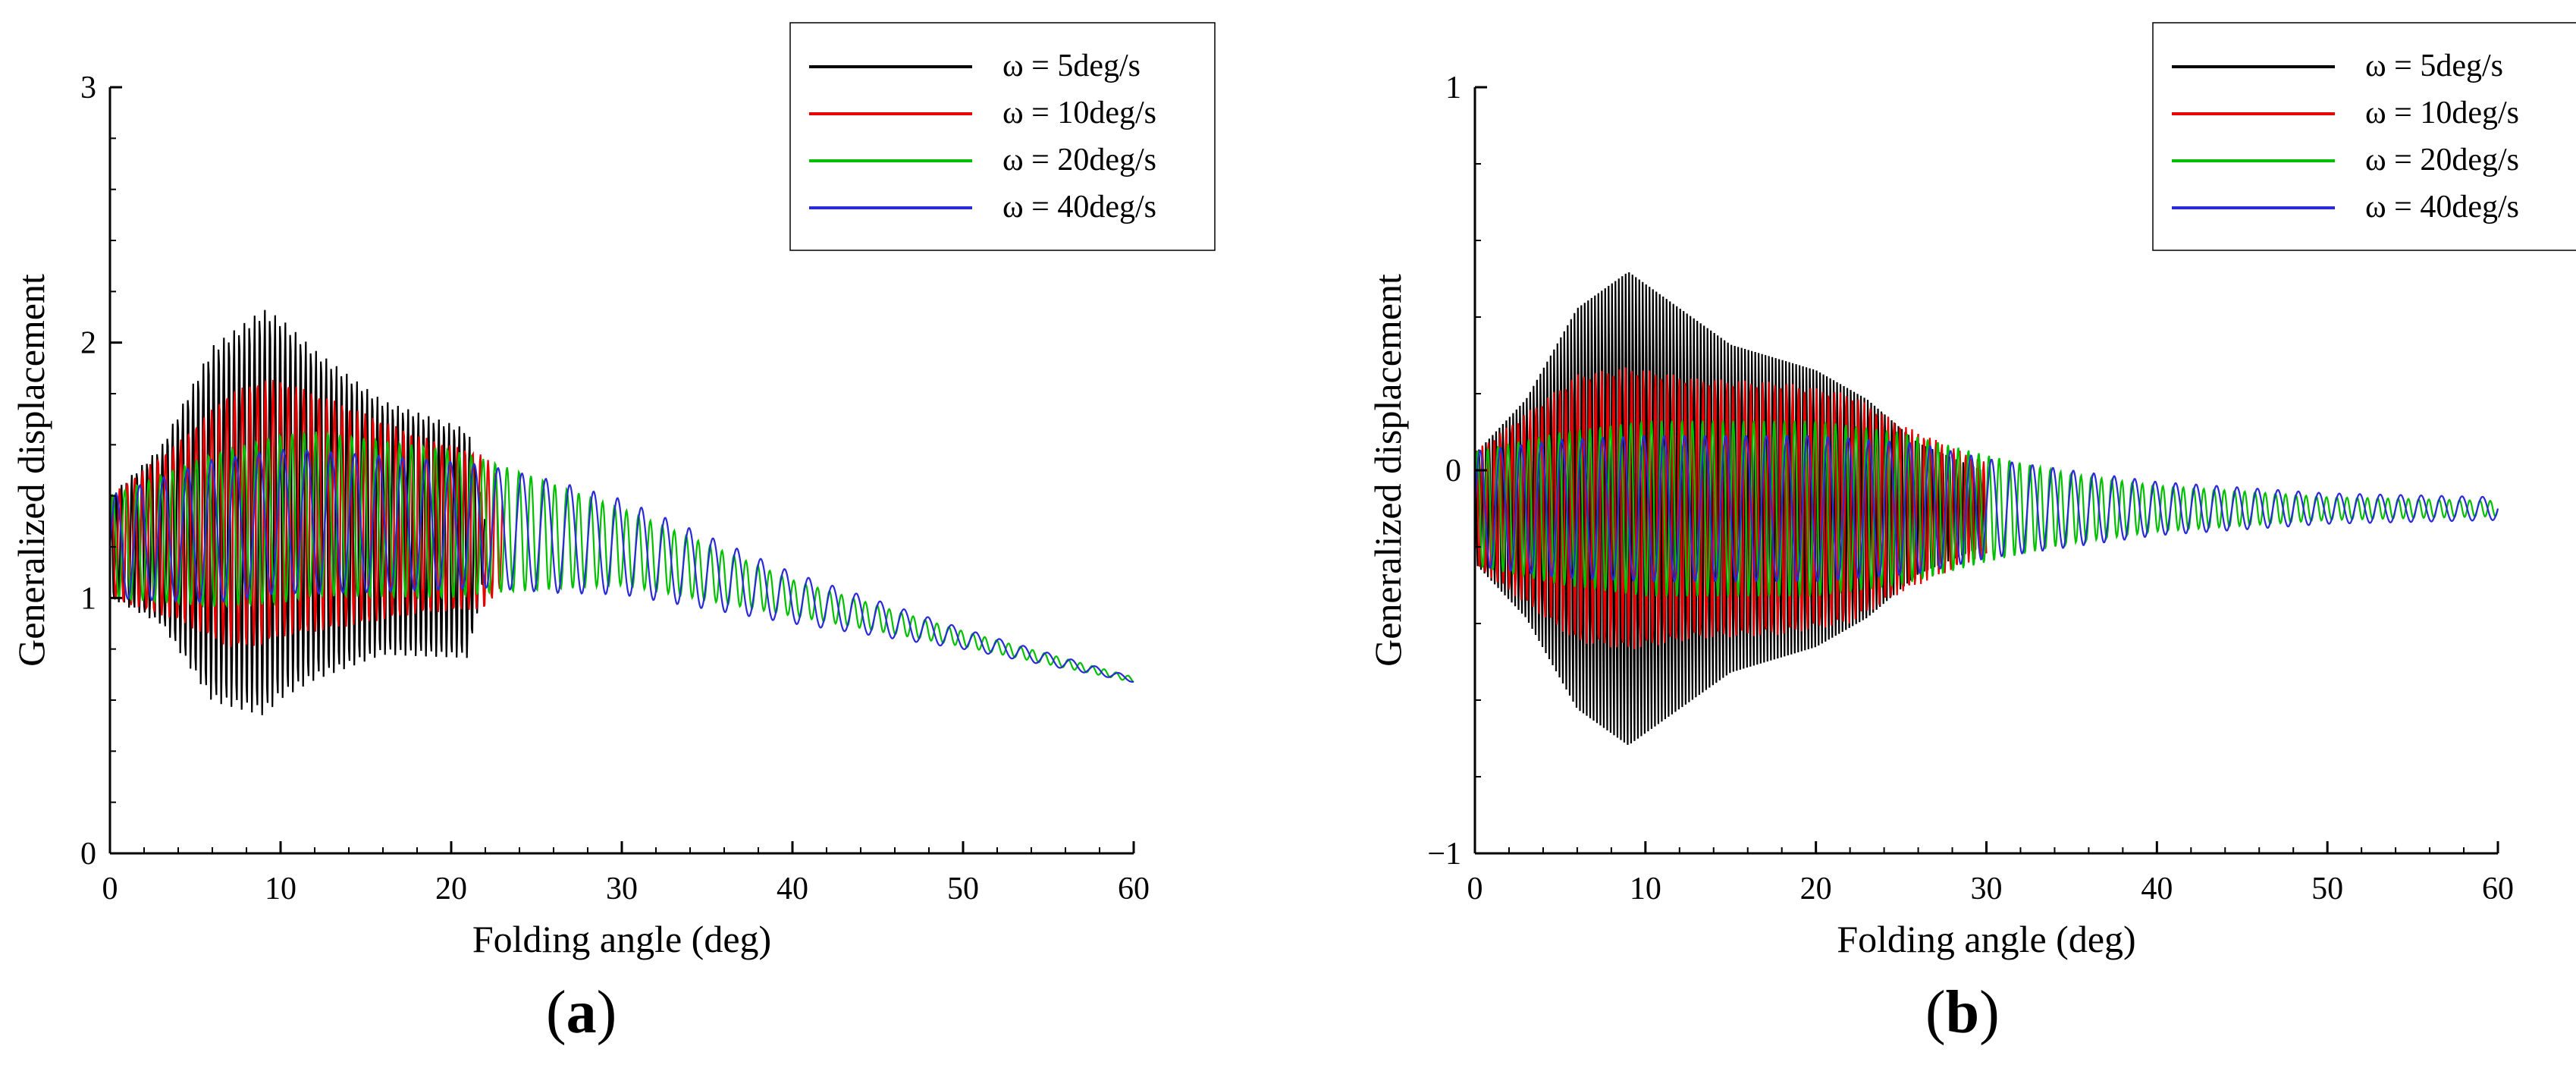  What do you see at coordinates (88, 88) in the screenshot?
I see `y-tick-label: 3` at bounding box center [88, 88].